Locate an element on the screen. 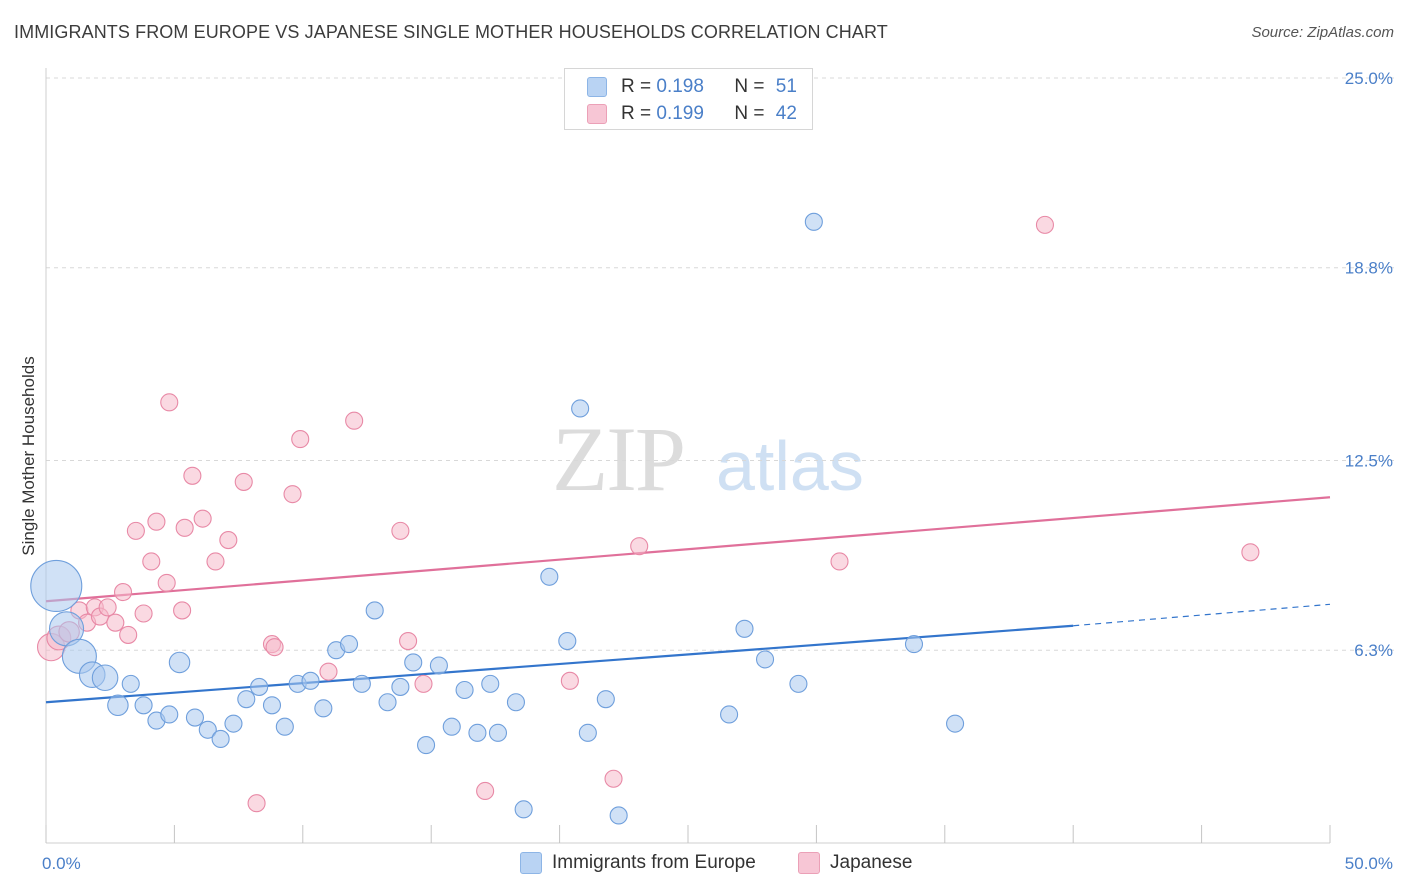 The height and width of the screenshot is (892, 1406). trend-line-europe is located at coordinates (559, 664).